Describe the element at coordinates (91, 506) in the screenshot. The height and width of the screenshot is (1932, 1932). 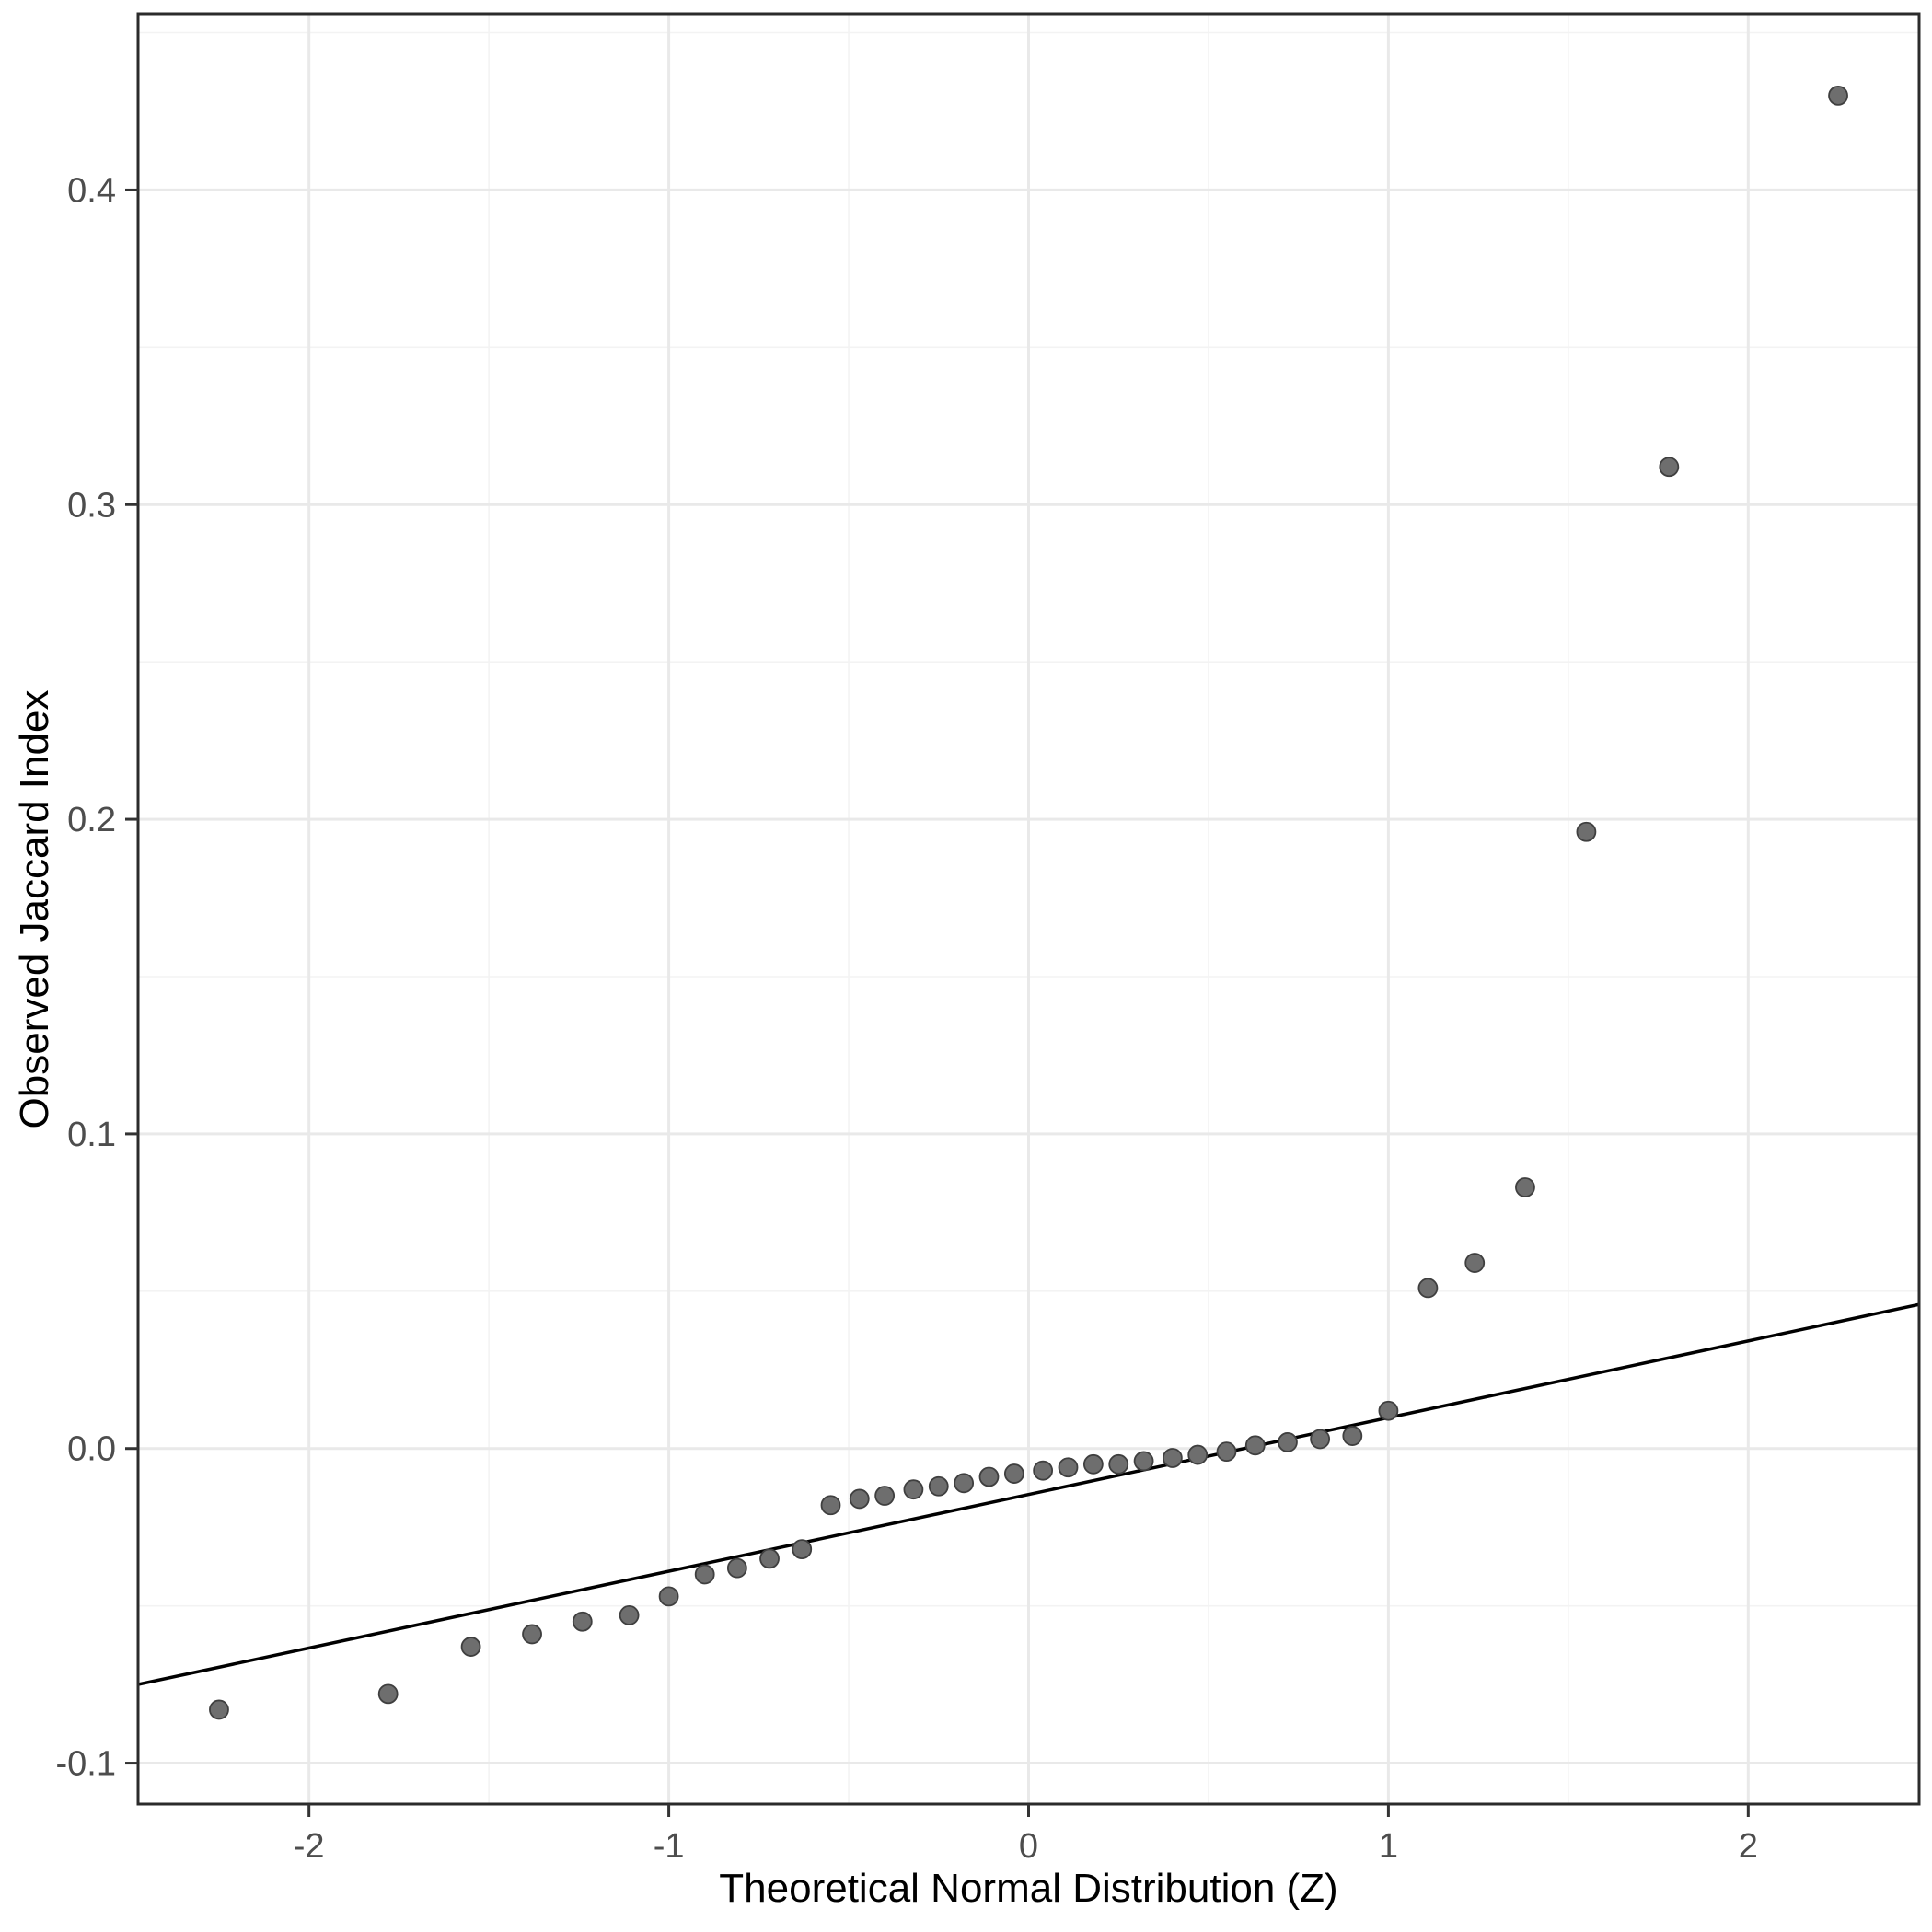
I see `y-tick-label: 0.3` at that location.